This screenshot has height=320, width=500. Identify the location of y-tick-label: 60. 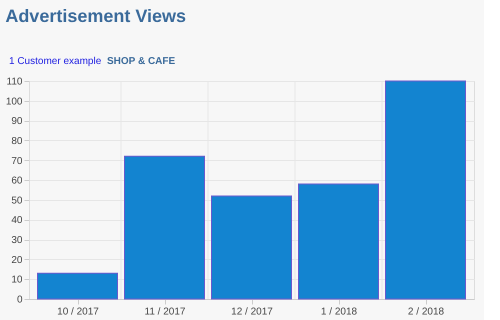
(17, 181).